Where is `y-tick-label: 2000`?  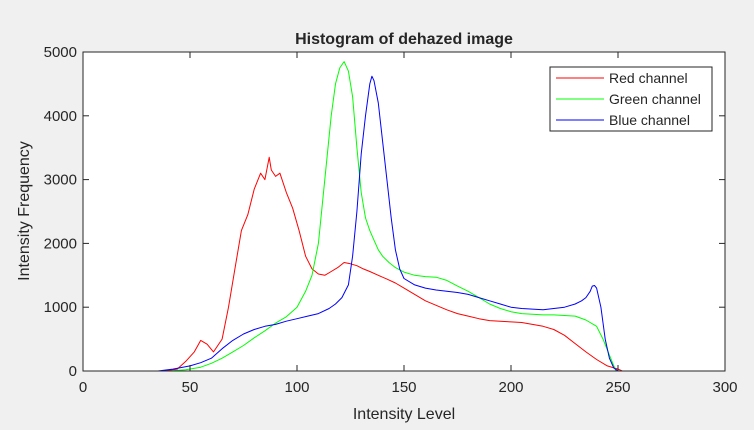 y-tick-label: 2000 is located at coordinates (60, 243).